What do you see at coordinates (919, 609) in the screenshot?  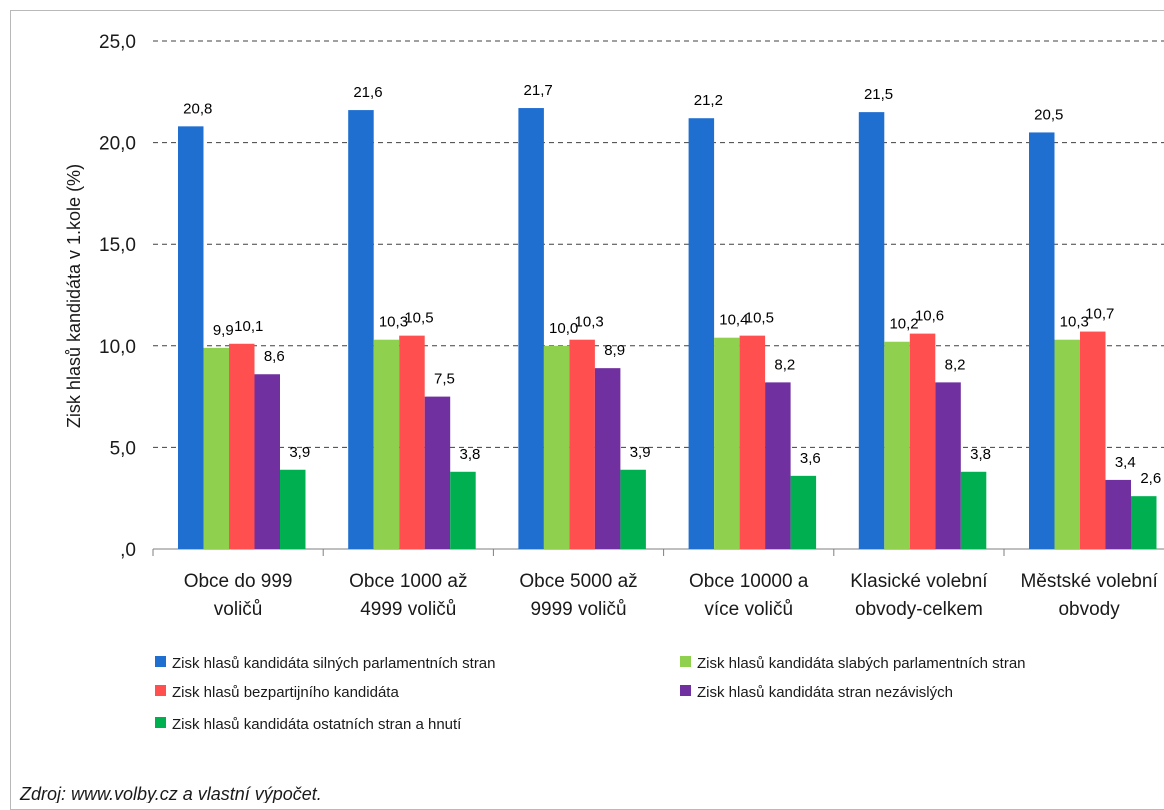 I see `category-label: obvody-celkem` at bounding box center [919, 609].